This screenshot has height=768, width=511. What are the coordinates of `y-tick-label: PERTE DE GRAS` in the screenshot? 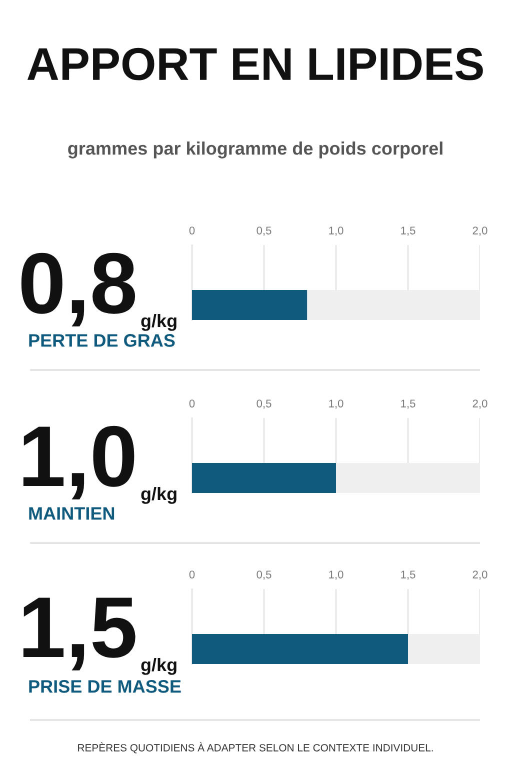 It's located at (102, 340).